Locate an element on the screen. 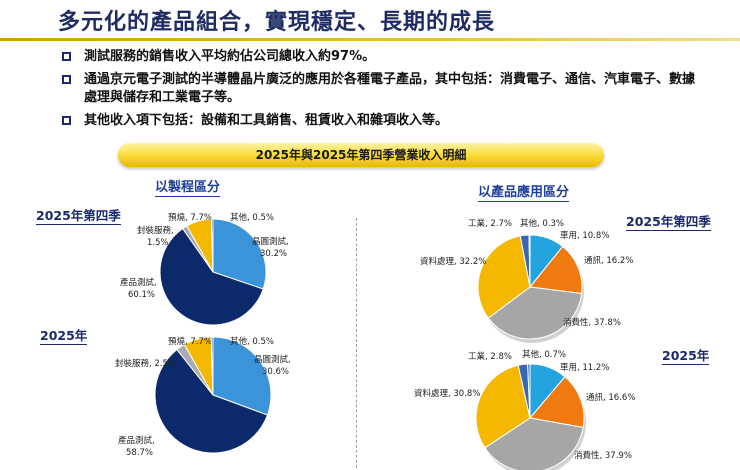 This screenshot has height=470, width=740. title-underline is located at coordinates (370, 39).